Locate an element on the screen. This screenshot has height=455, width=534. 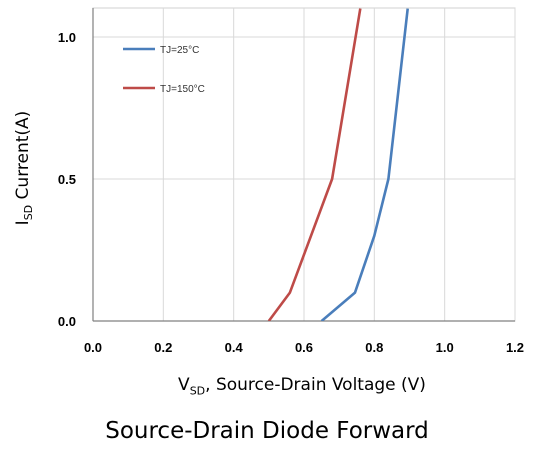
y-tick-labels: 0.0 0.5 1.0 is located at coordinates (67, 179).